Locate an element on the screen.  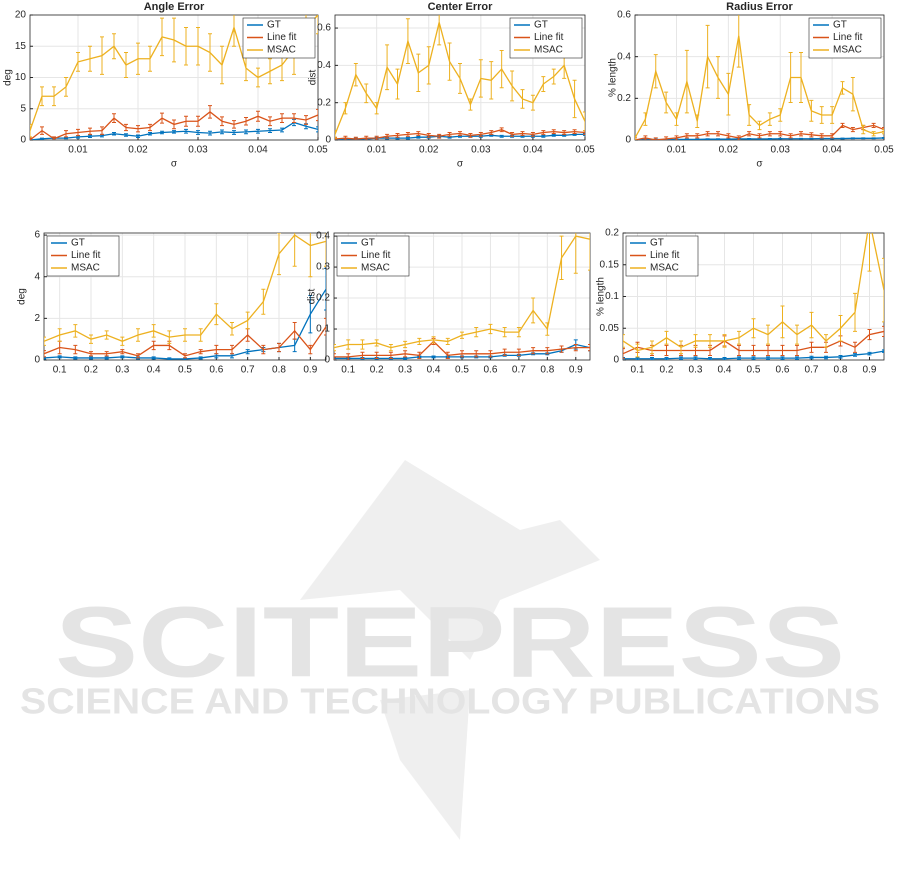
legend-label: MSAC is located at coordinates (664, 268).